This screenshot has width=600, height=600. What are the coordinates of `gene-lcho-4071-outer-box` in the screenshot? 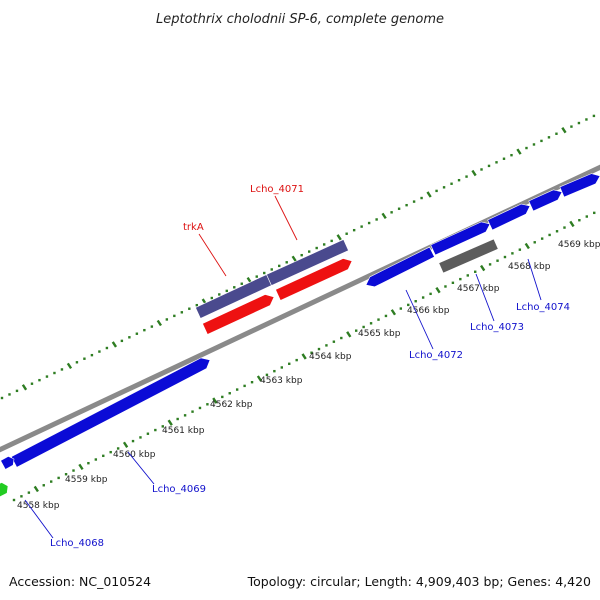 It's located at (307, 262).